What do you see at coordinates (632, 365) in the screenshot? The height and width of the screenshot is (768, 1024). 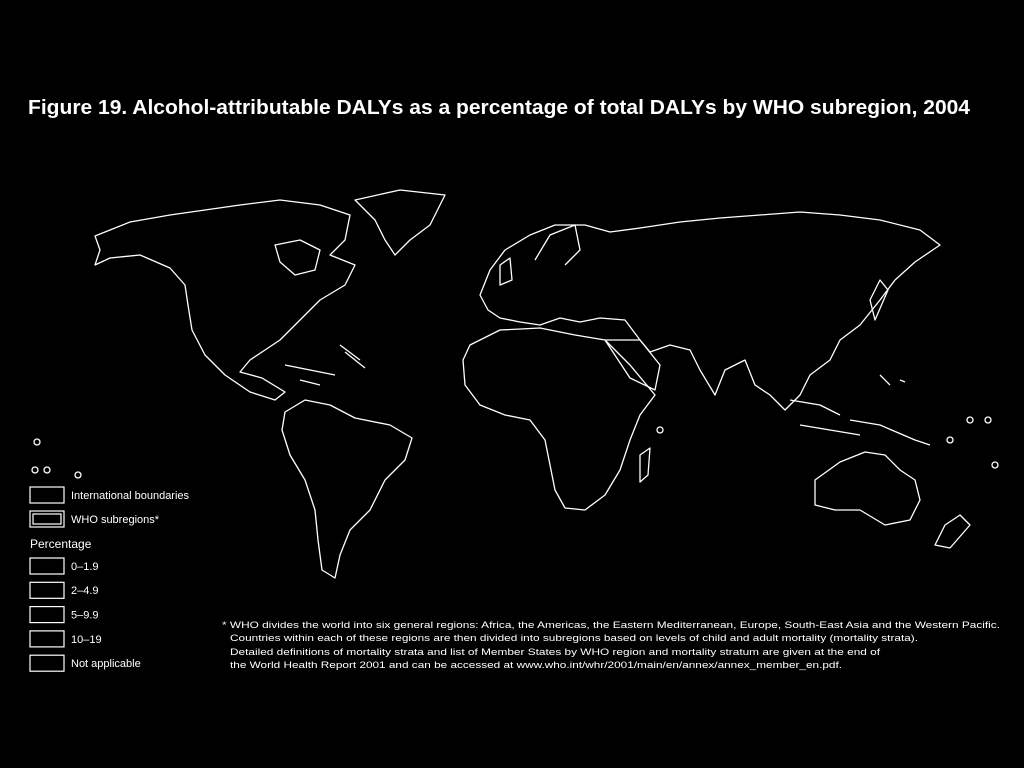 I see `arabia` at bounding box center [632, 365].